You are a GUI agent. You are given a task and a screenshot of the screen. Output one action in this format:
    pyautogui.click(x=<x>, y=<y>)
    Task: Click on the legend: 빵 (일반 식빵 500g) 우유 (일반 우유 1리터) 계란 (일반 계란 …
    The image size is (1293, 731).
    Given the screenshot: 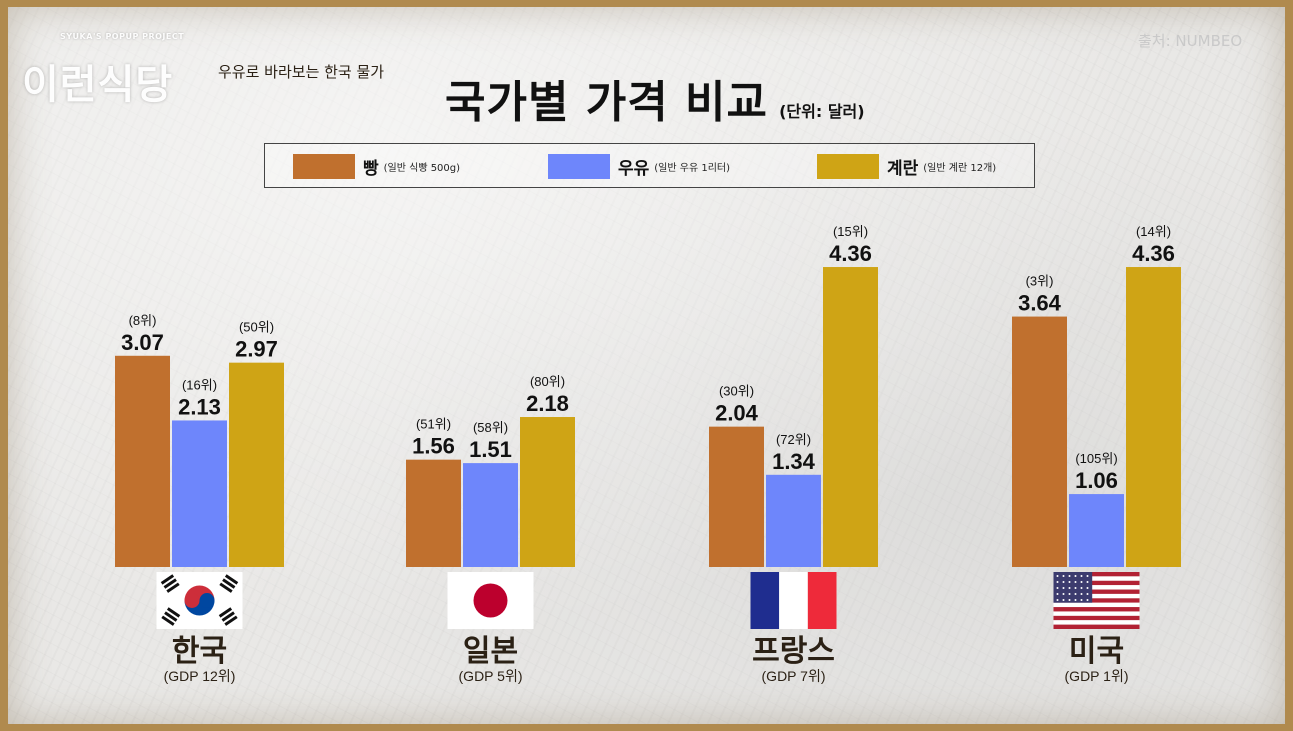 What is the action you would take?
    pyautogui.click(x=649, y=165)
    